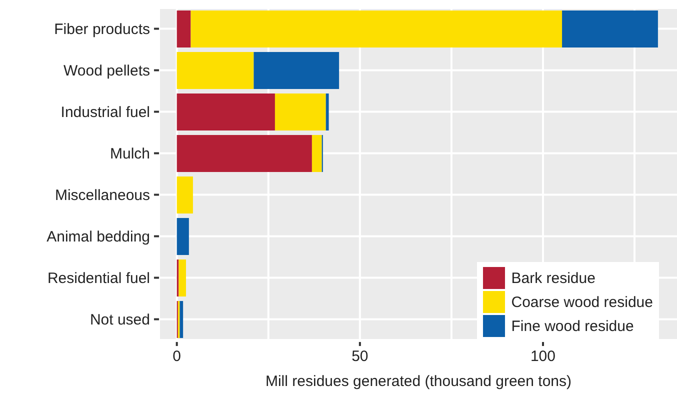 Image resolution: width=677 pixels, height=404 pixels. I want to click on legend-label: Coarse wood residue, so click(581, 302).